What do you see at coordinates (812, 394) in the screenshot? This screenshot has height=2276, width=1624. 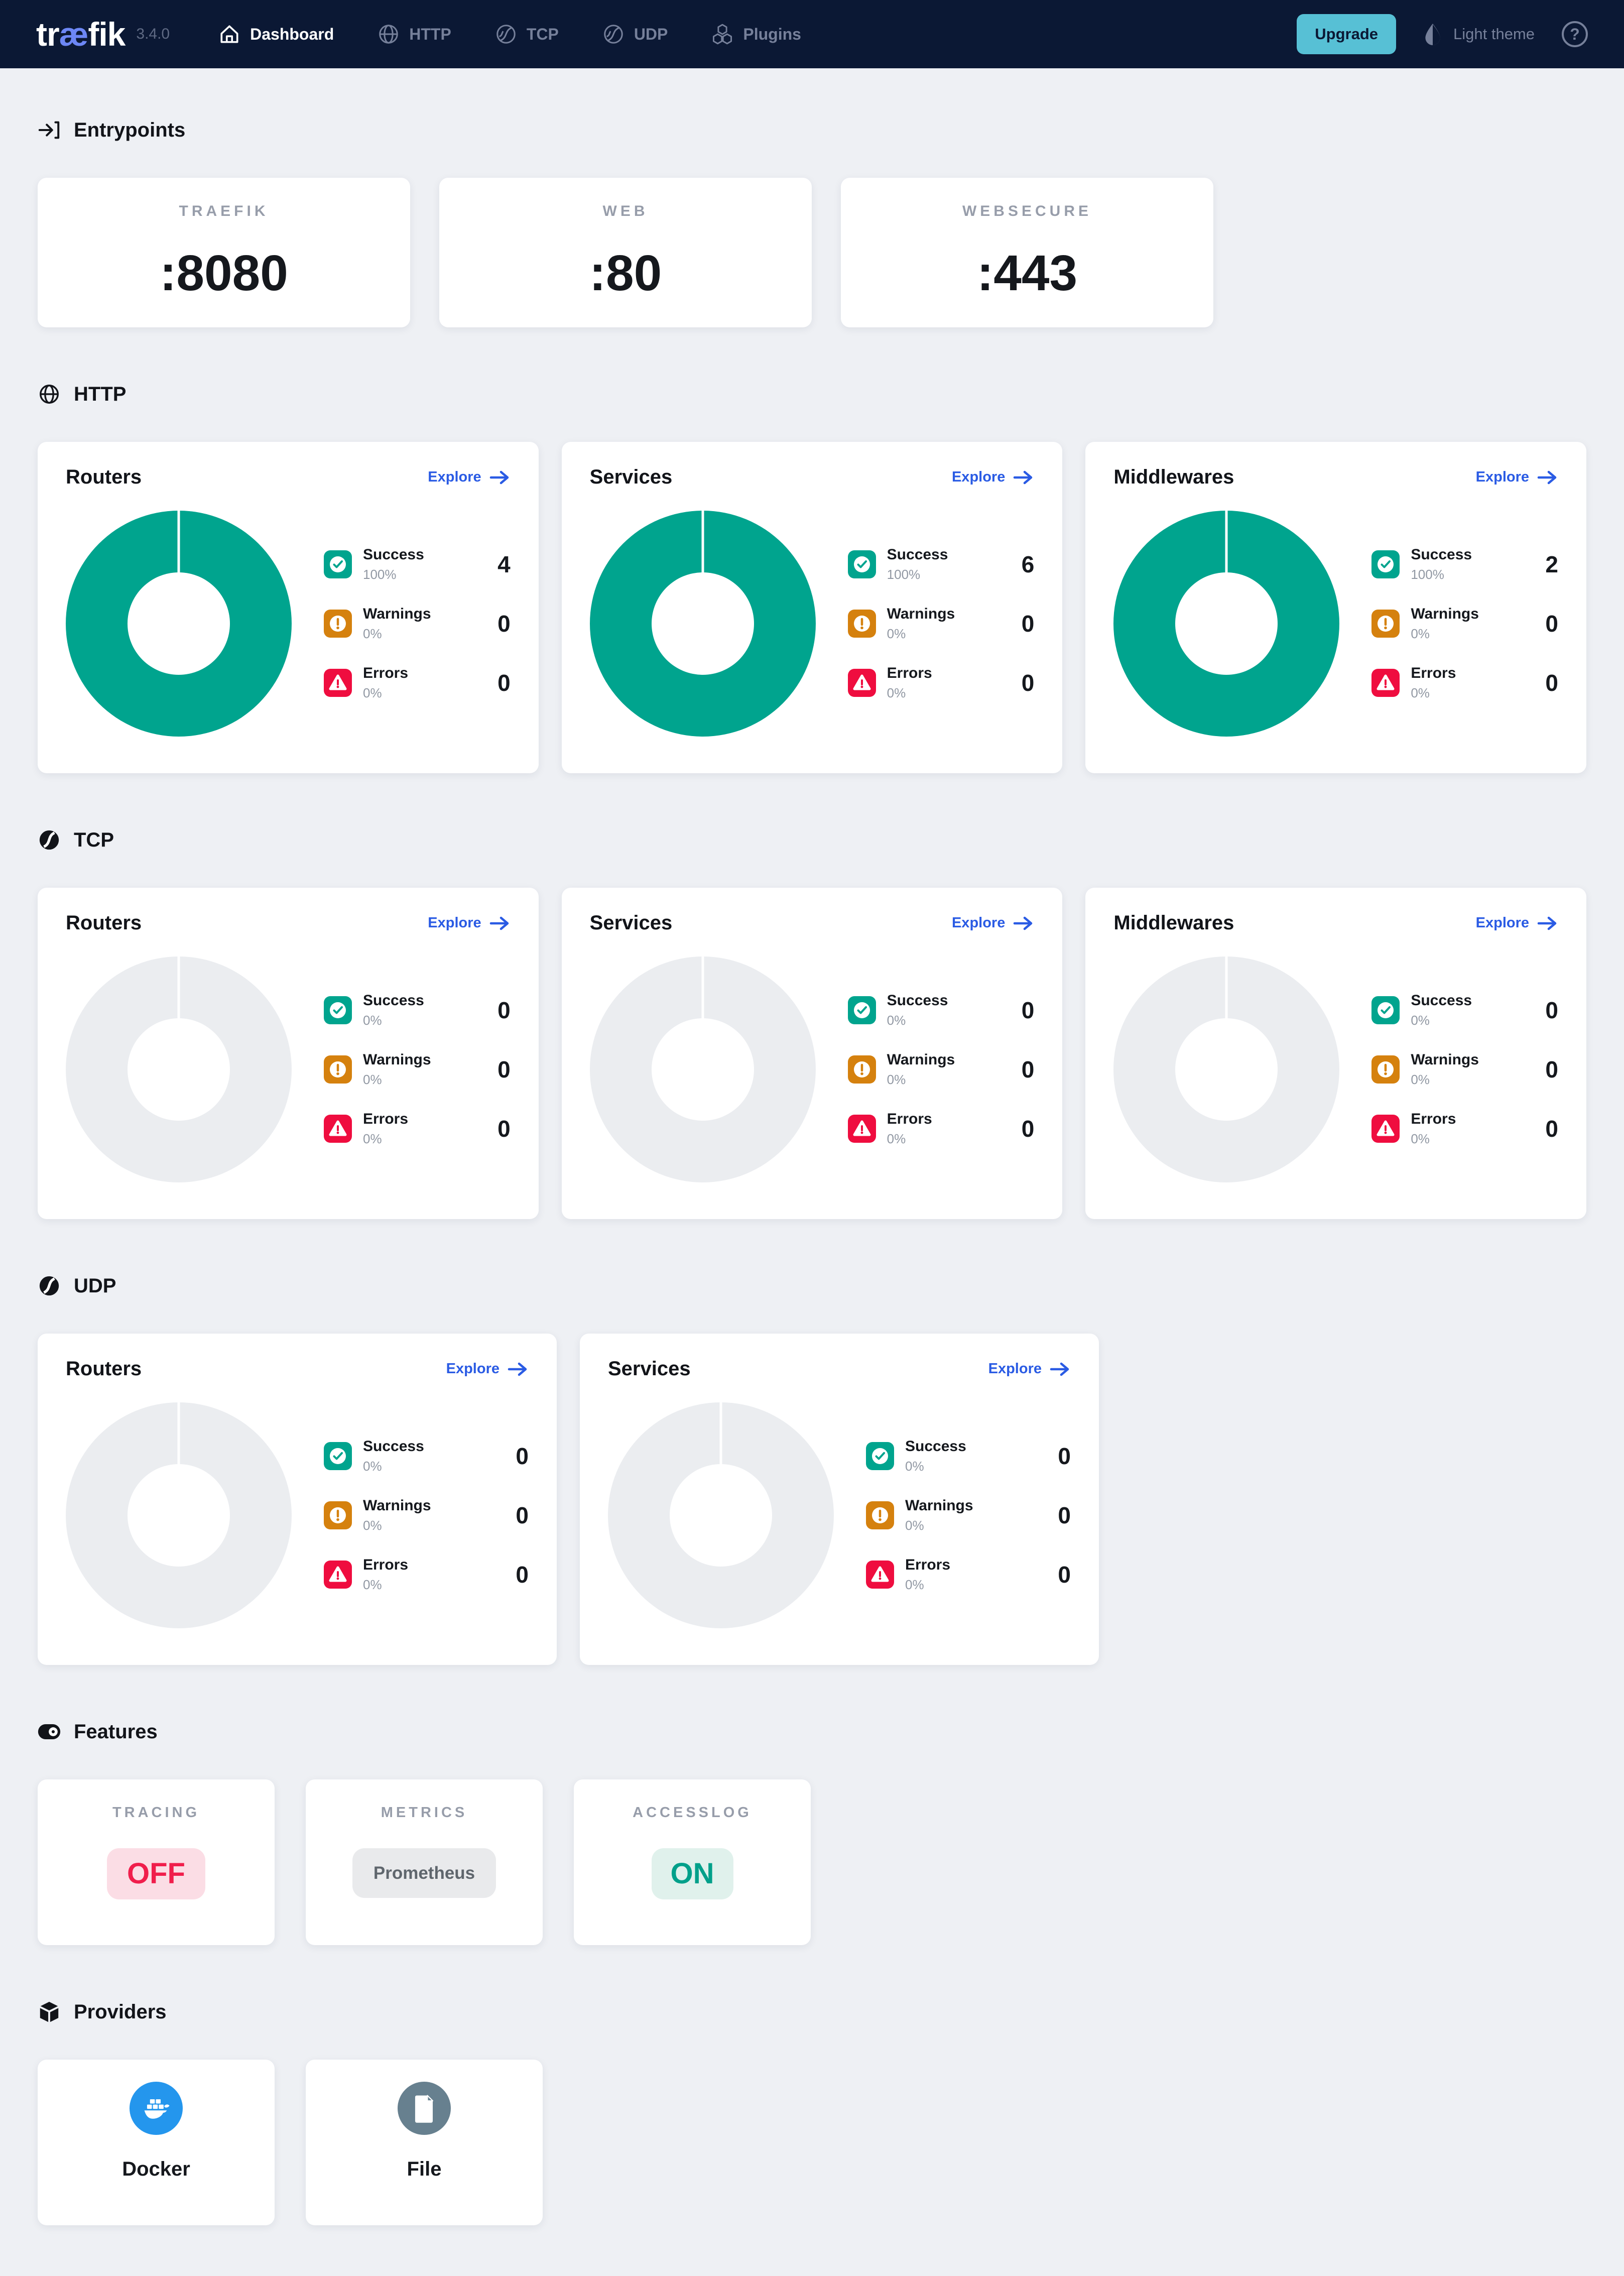 I see `http-heading: HTTP` at bounding box center [812, 394].